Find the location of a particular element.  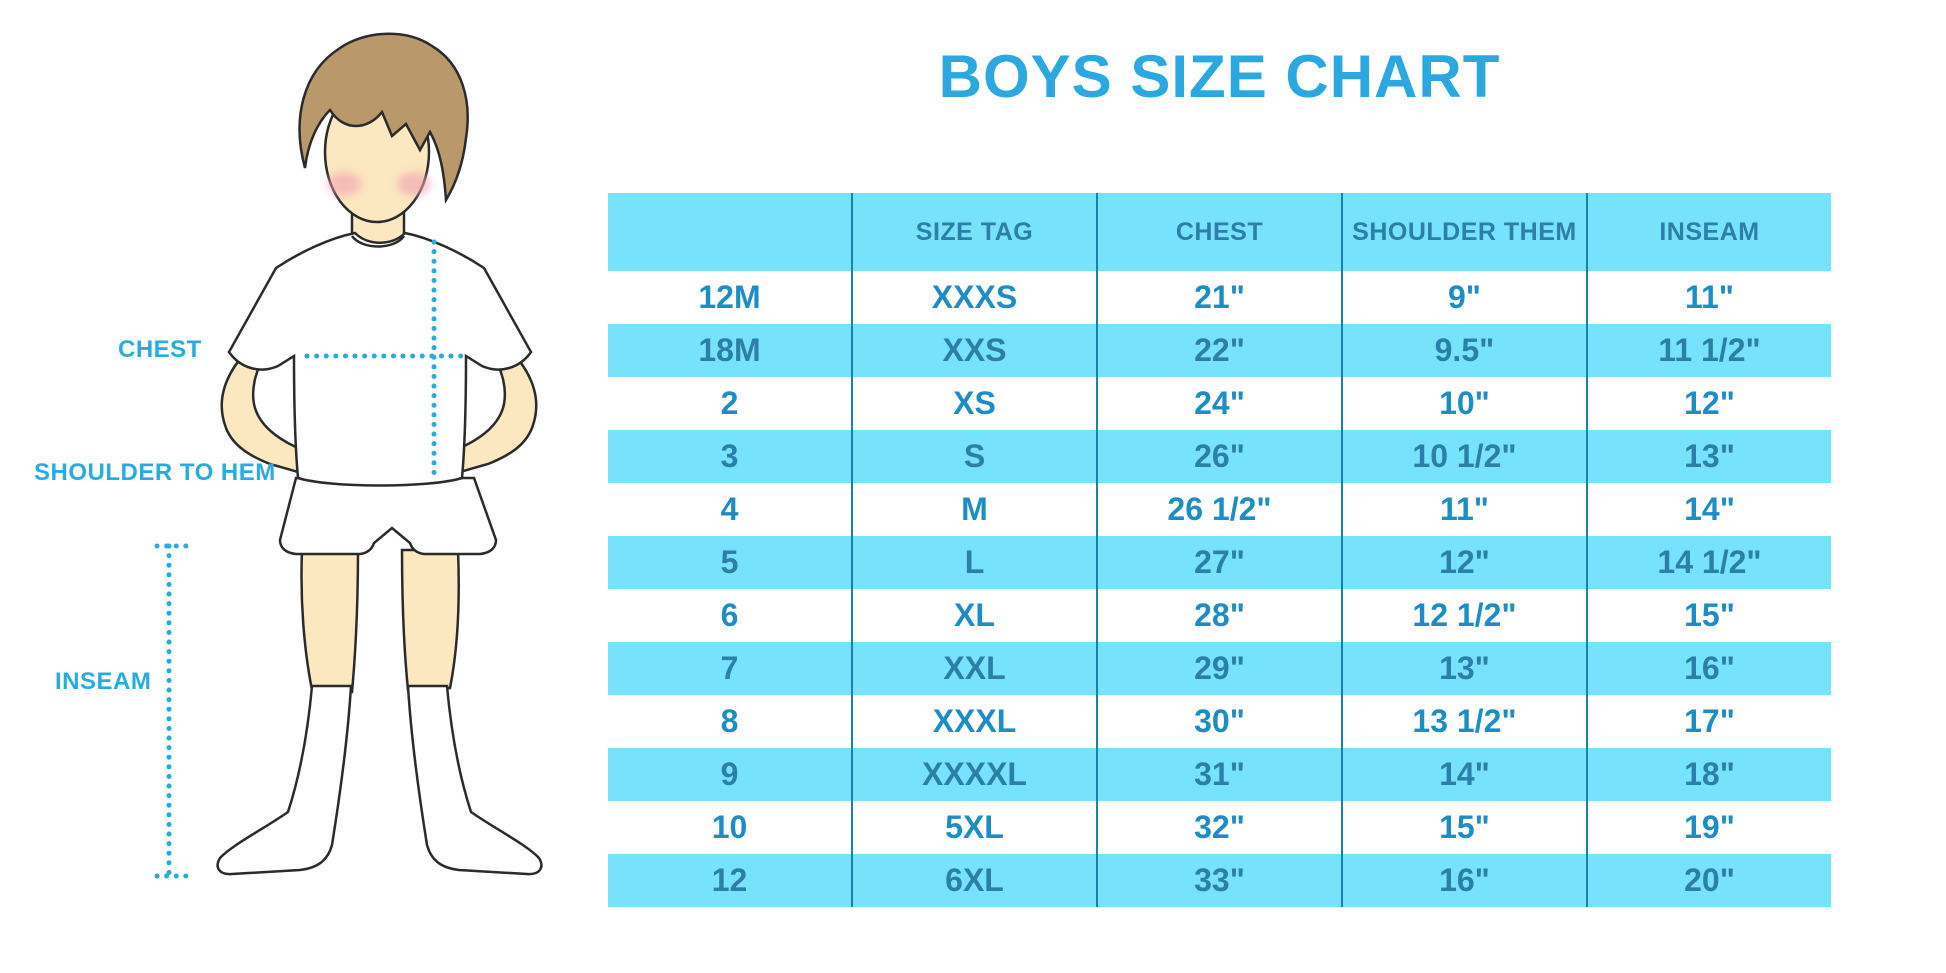

header-row: SIZE TAG CHEST SHOULDER THEM INSEAM is located at coordinates (1219, 232).